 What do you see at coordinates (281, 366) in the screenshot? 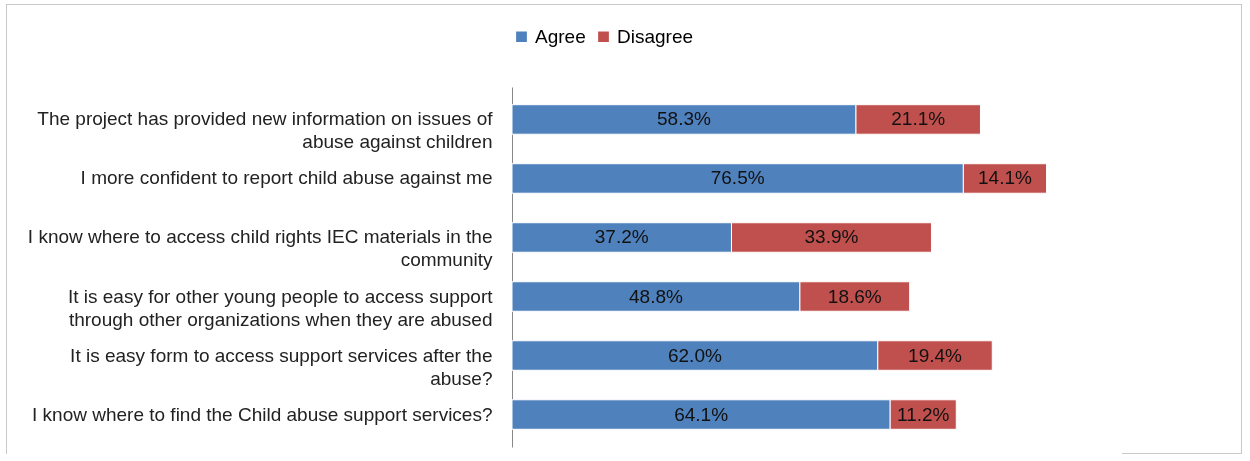
I see `y-tick-label: It is easy form to access support services after the abuse?` at bounding box center [281, 366].